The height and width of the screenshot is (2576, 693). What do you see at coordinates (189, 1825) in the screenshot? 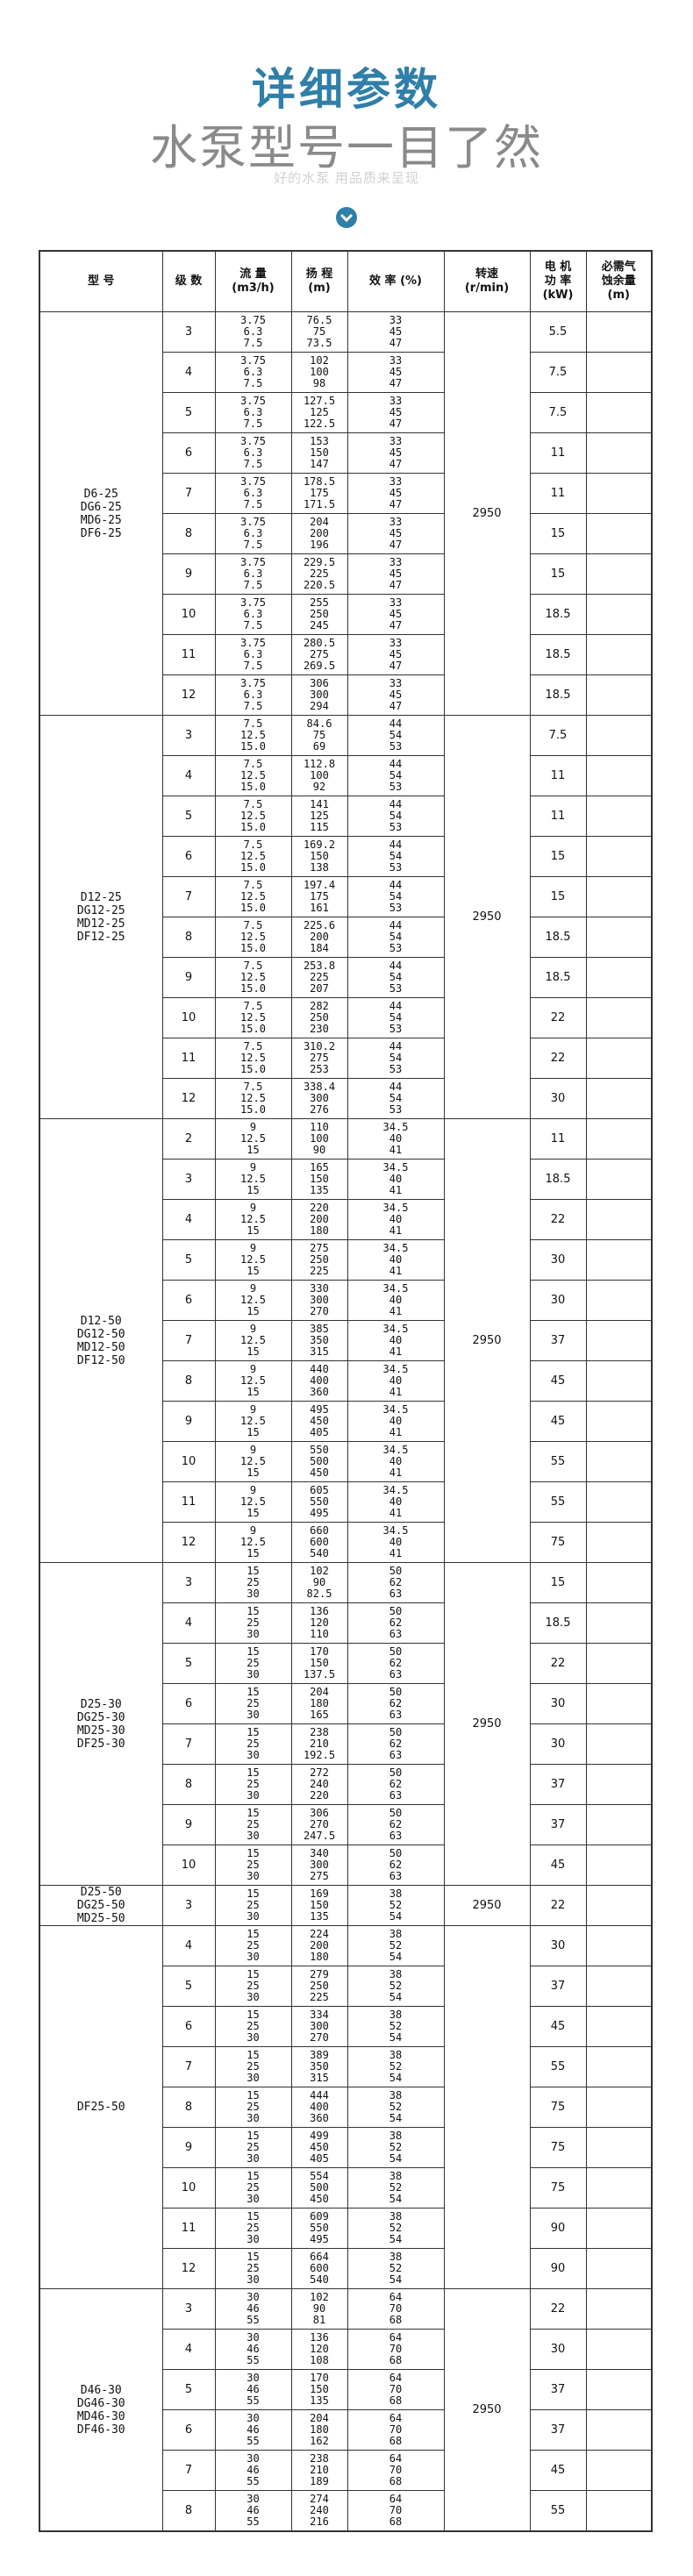
I see `stage-cell: 9` at bounding box center [189, 1825].